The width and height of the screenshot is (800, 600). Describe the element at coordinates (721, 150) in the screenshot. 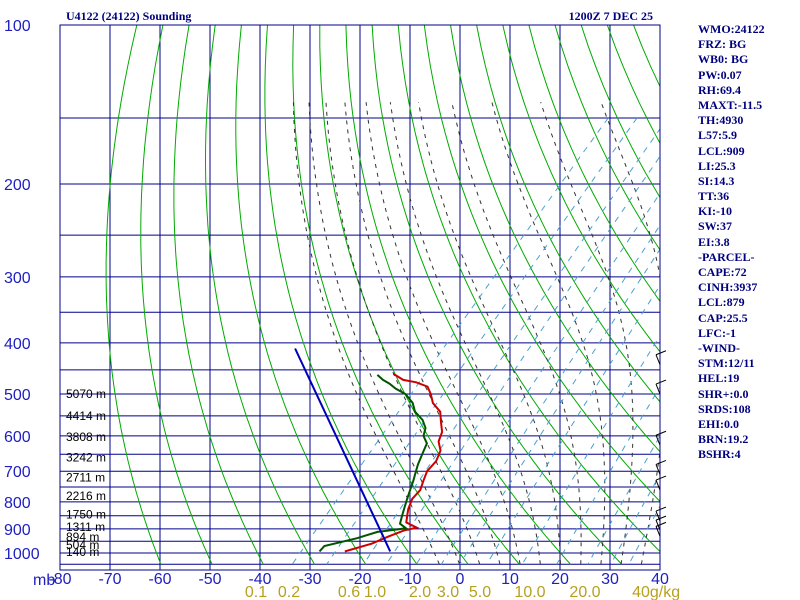

I see `index-item: LCL:909` at that location.